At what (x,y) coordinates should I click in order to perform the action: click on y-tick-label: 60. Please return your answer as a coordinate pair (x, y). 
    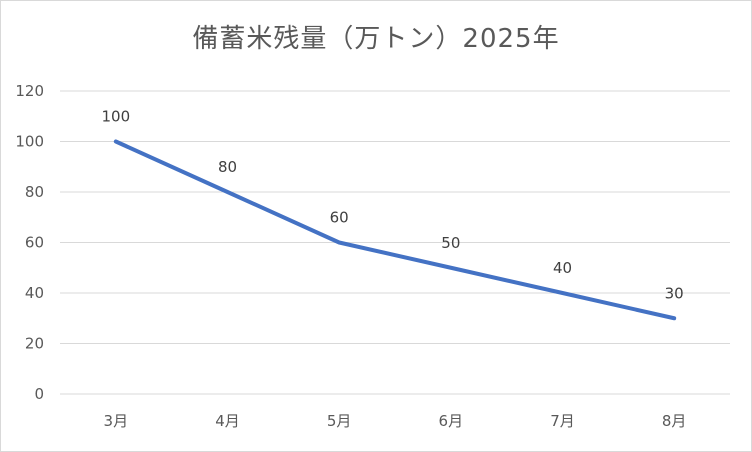
    Looking at the image, I should click on (34, 243).